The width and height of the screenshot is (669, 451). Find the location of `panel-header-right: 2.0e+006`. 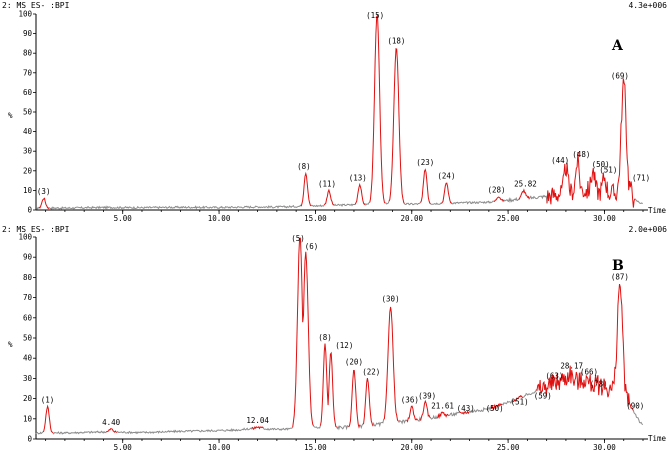

panel-header-right: 2.0e+006 is located at coordinates (647, 229).